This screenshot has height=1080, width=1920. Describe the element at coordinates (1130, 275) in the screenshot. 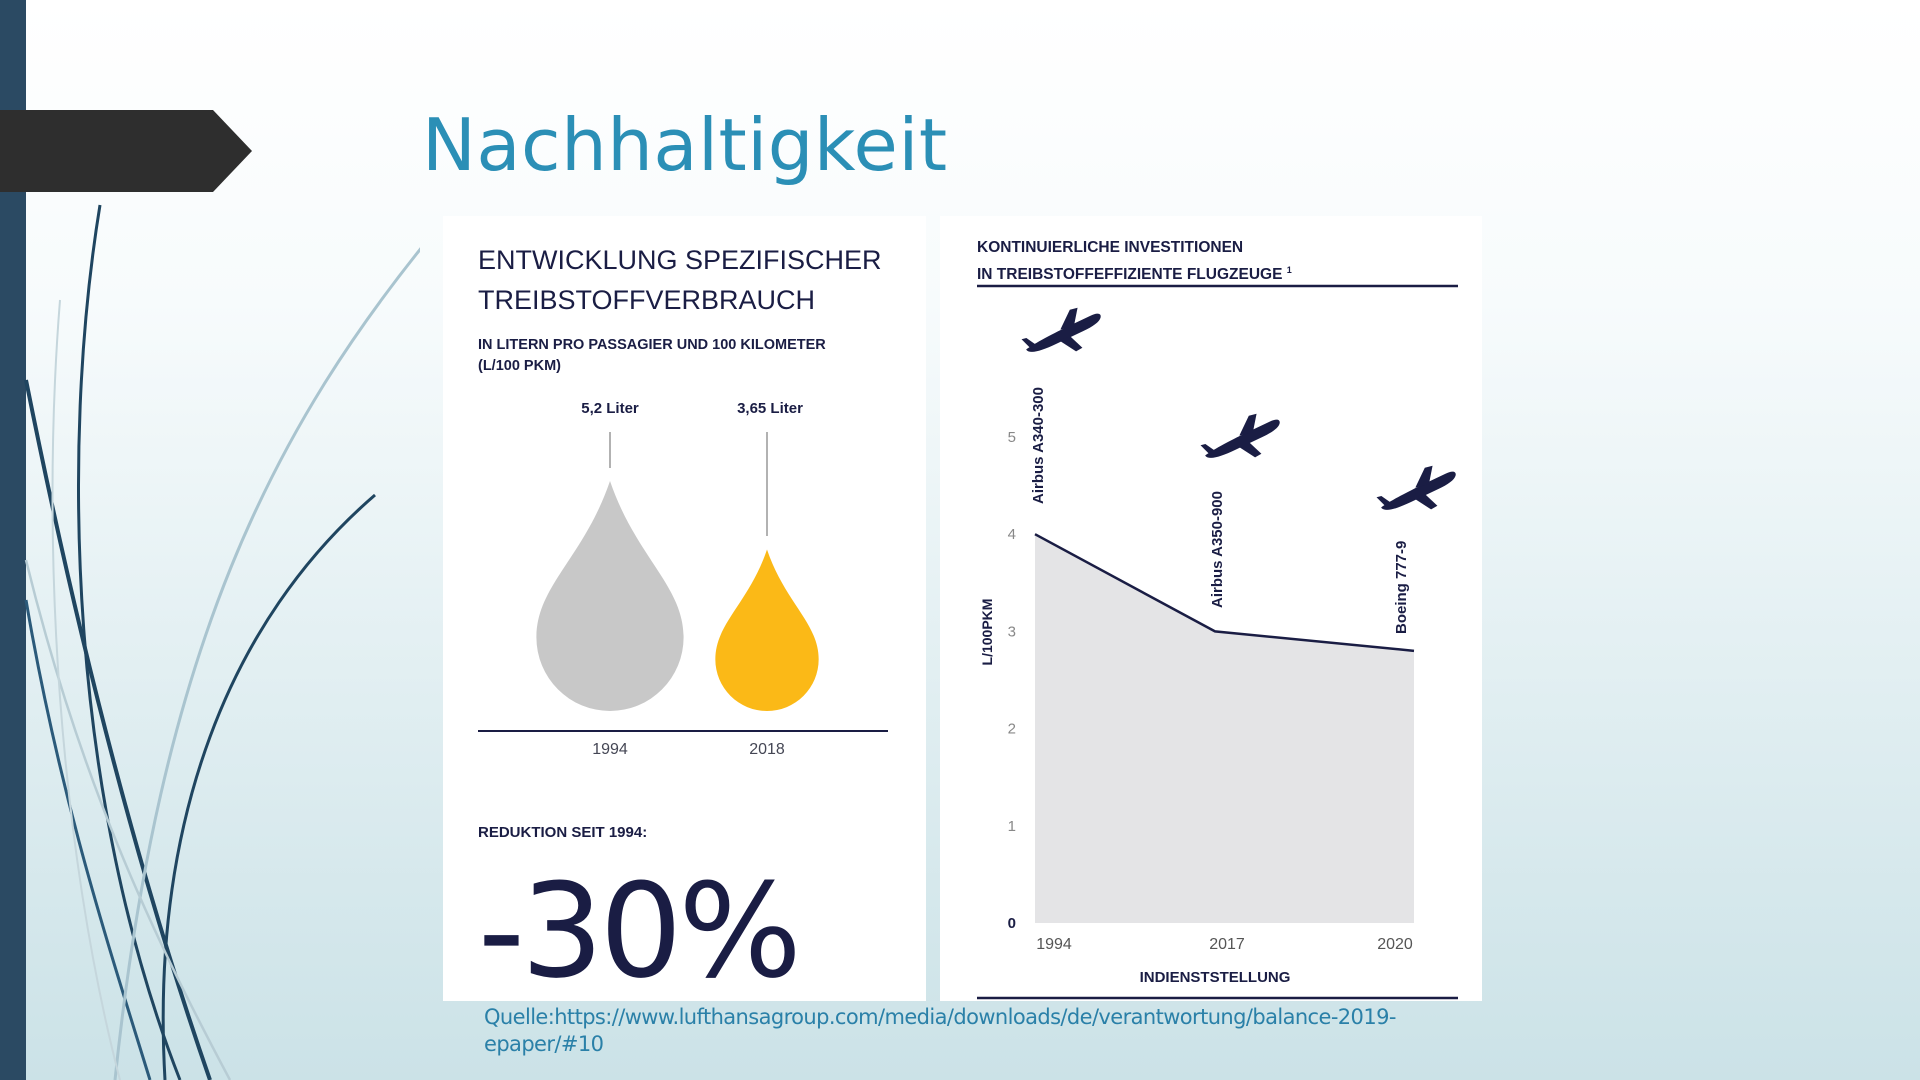

I see `panel-header-line2-text: IN TREIBSTOFFEFFIZIENTE FLUGZEUGE` at that location.